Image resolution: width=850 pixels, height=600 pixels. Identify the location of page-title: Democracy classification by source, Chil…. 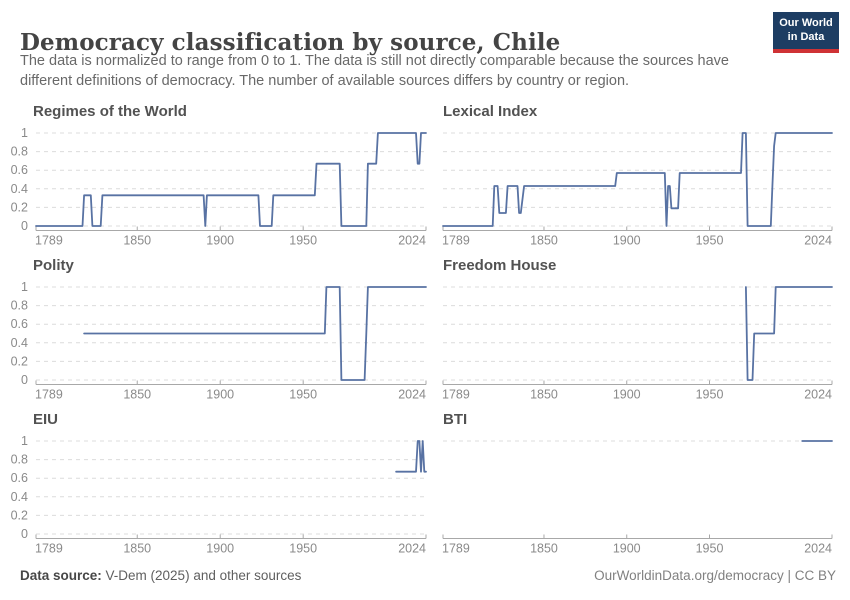
(290, 43).